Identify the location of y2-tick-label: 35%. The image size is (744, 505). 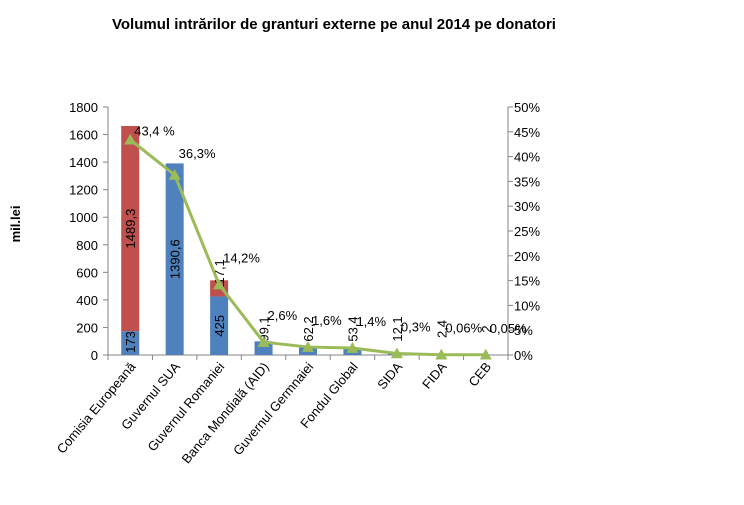
(527, 181).